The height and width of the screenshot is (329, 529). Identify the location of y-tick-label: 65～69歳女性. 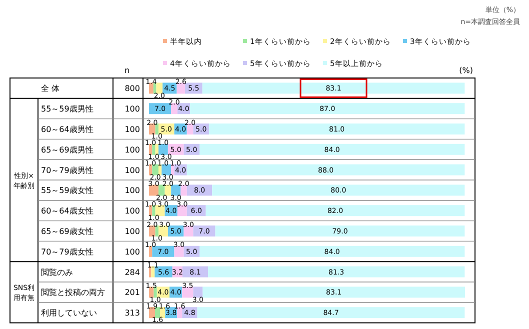
(67, 231).